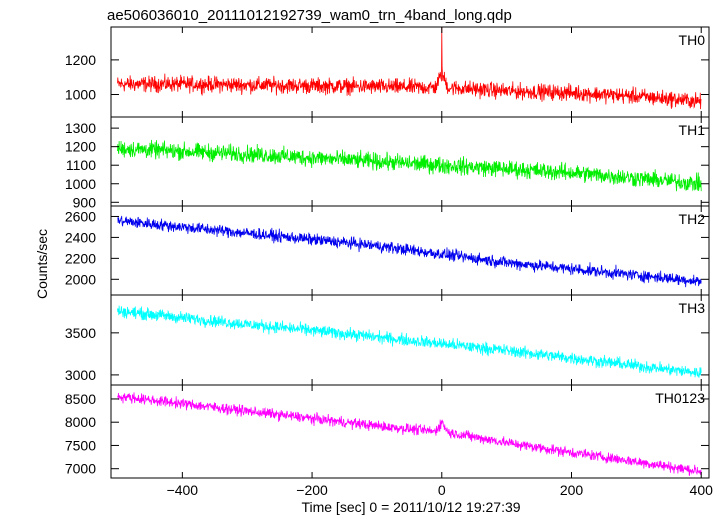  Describe the element at coordinates (80, 237) in the screenshot. I see `y-tick-label: 2400` at that location.